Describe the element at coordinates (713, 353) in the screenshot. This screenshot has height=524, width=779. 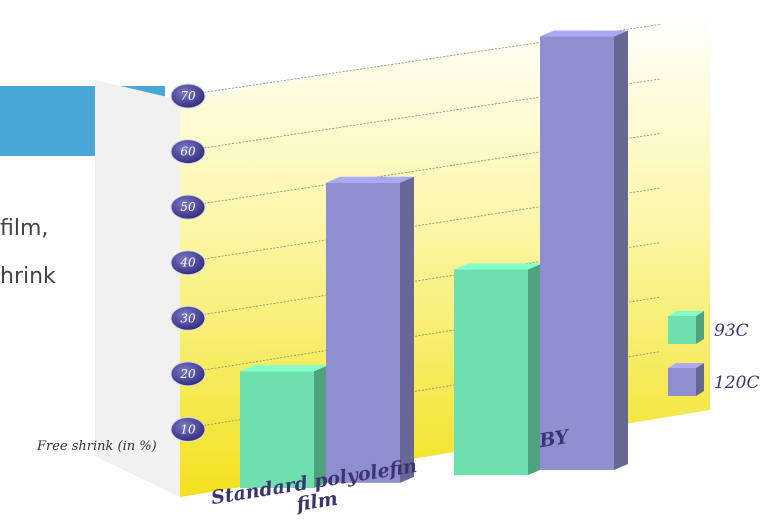
I see `legend: 93C 120C` at that location.